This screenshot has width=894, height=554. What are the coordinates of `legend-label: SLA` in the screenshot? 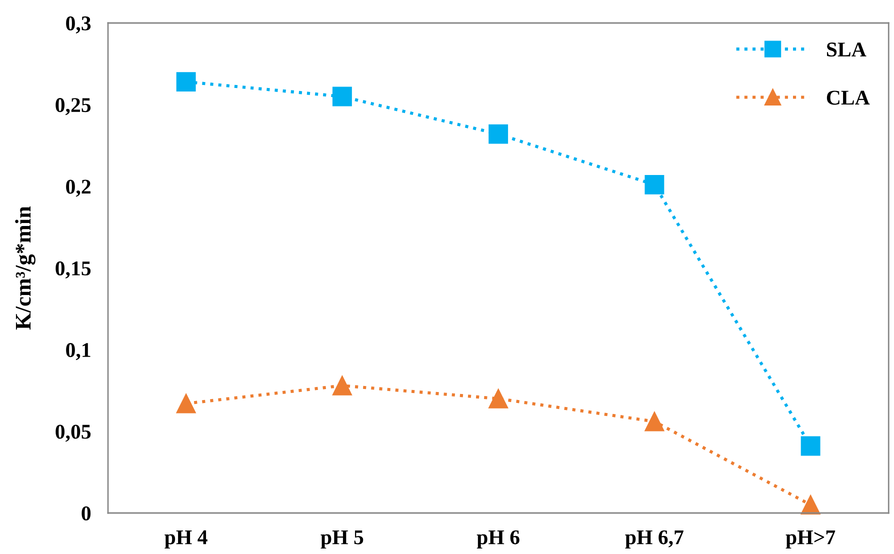 It's located at (846, 49).